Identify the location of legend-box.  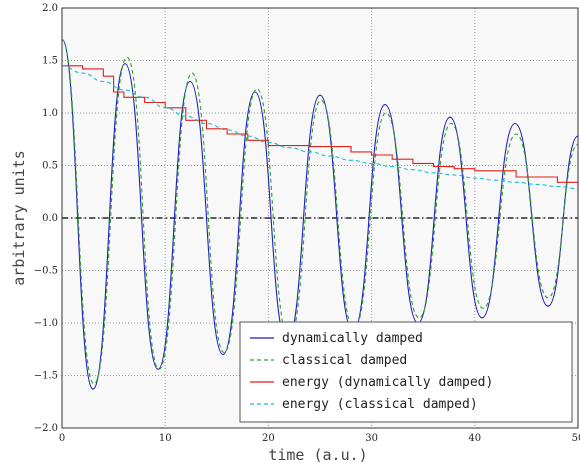
(406, 372).